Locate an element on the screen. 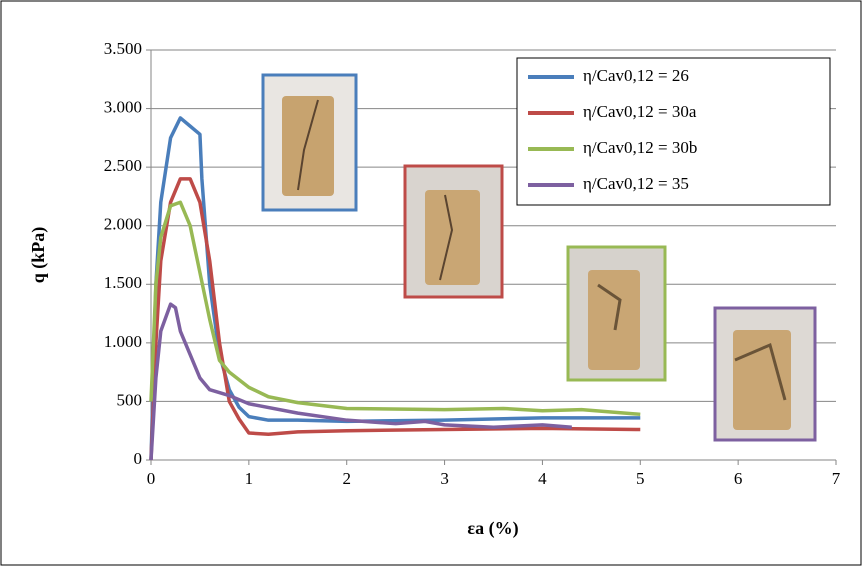 The image size is (863, 567). x-tick-label: 6 is located at coordinates (738, 478).